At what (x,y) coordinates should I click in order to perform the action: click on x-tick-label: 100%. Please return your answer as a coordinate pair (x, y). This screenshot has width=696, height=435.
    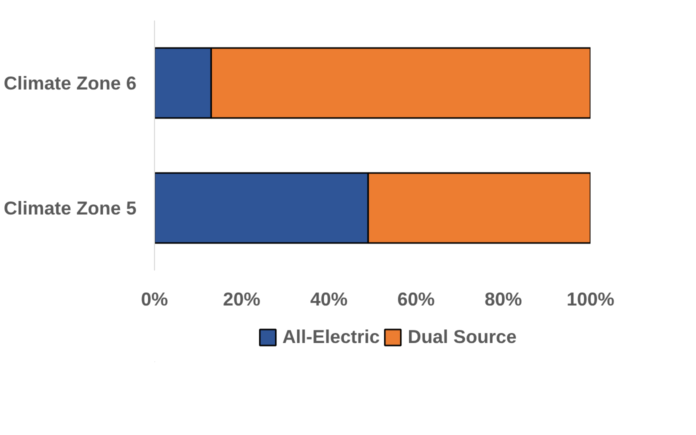
    Looking at the image, I should click on (590, 299).